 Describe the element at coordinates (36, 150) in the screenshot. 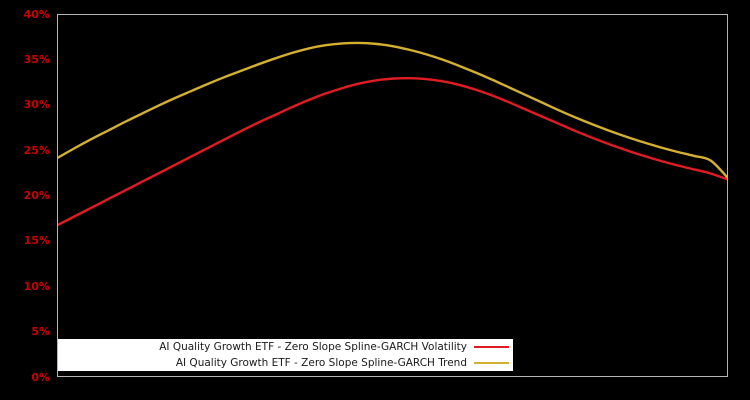

I see `y-axis-tick-label: 25%` at that location.